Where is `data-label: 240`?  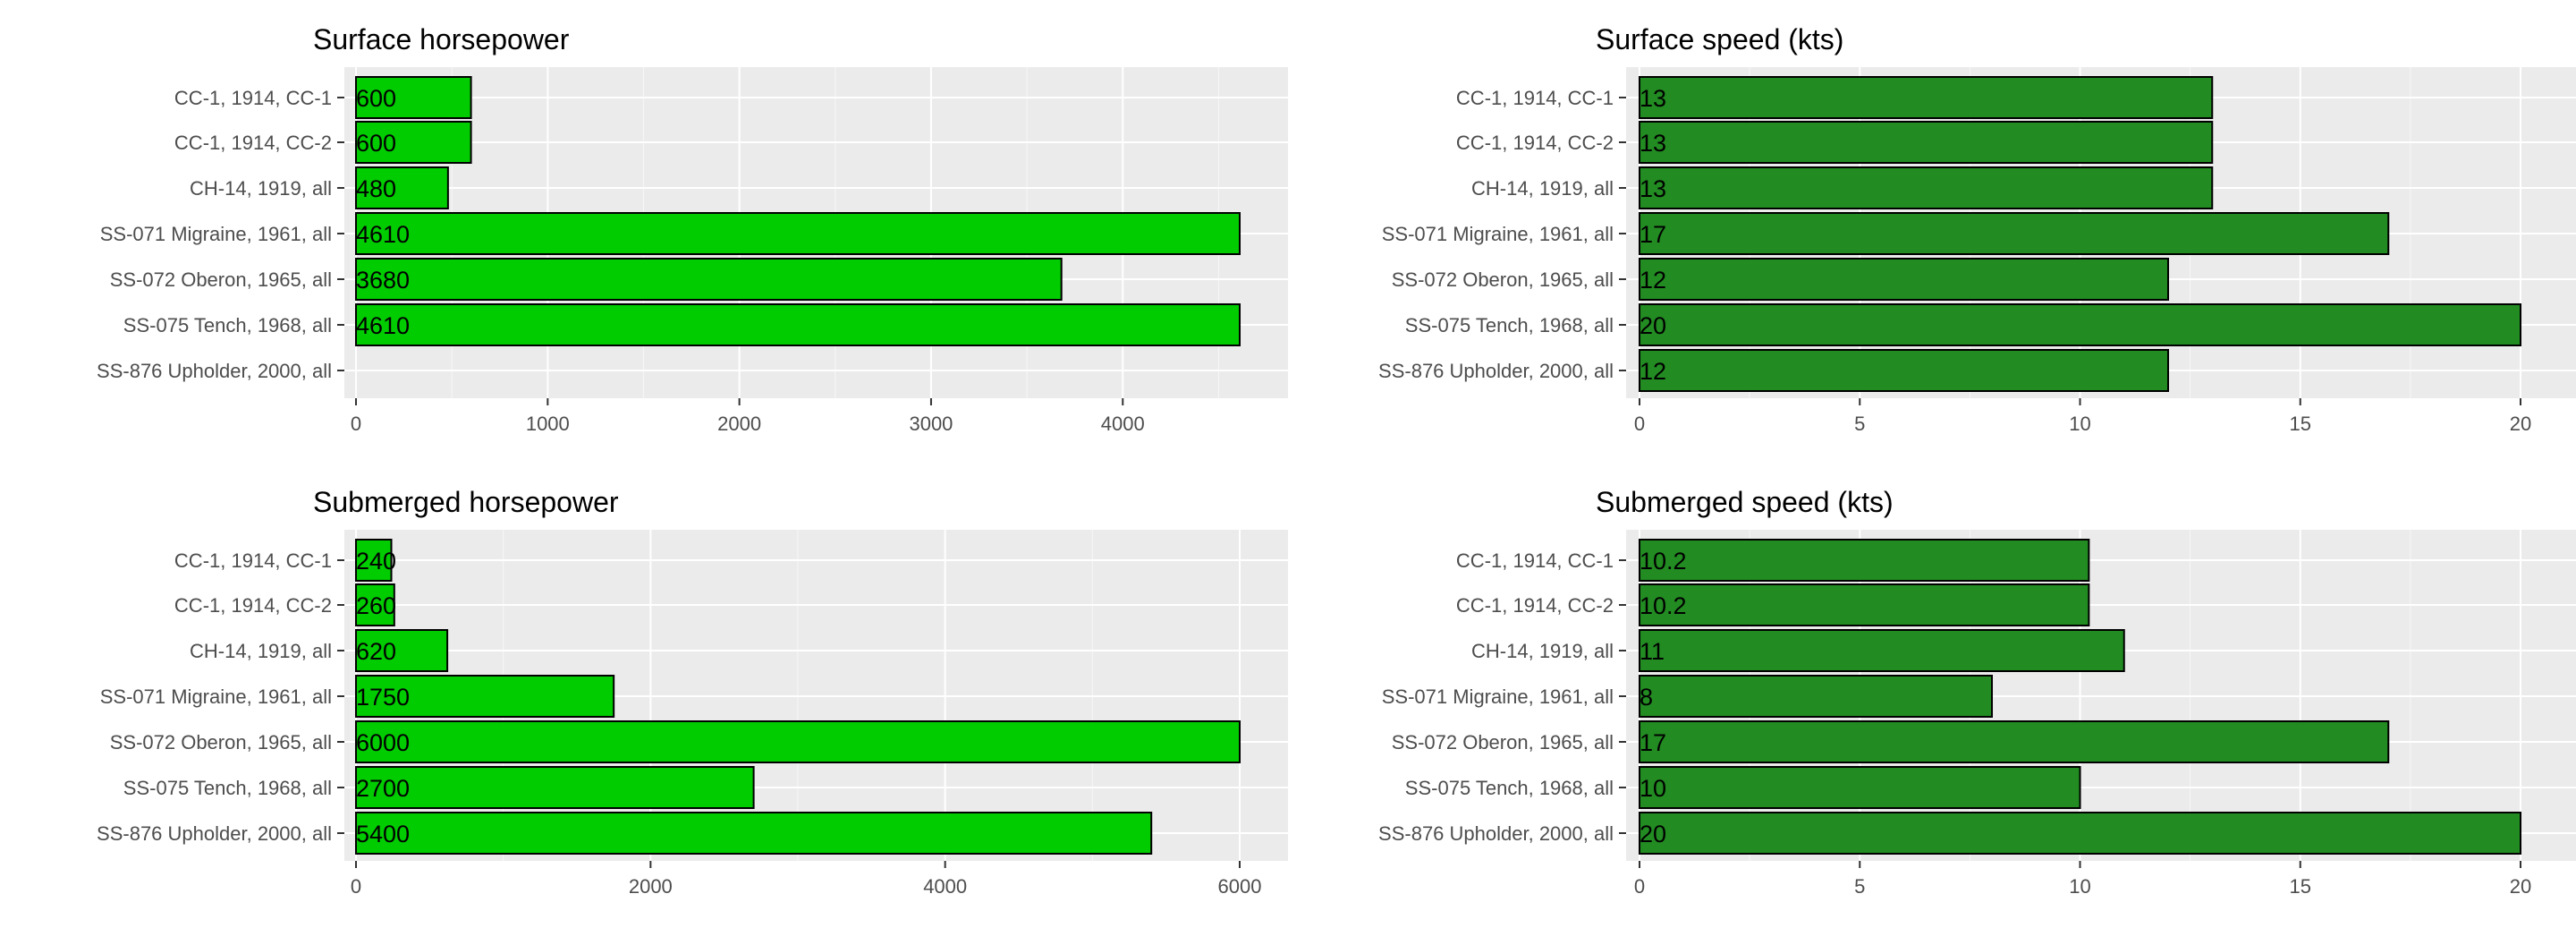
data-label: 240 is located at coordinates (376, 561).